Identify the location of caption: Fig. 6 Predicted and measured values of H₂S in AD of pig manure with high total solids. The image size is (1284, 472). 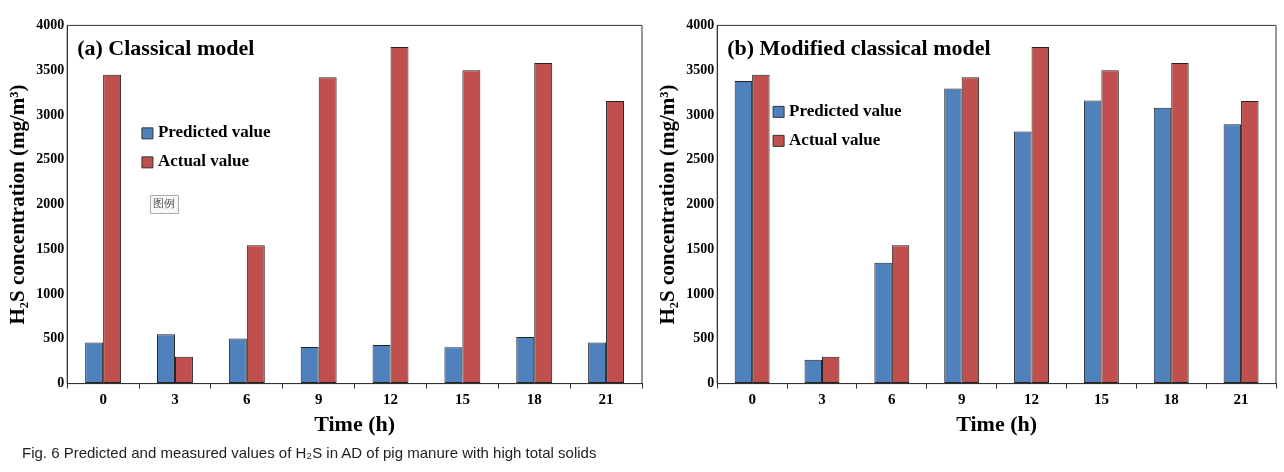
(309, 452).